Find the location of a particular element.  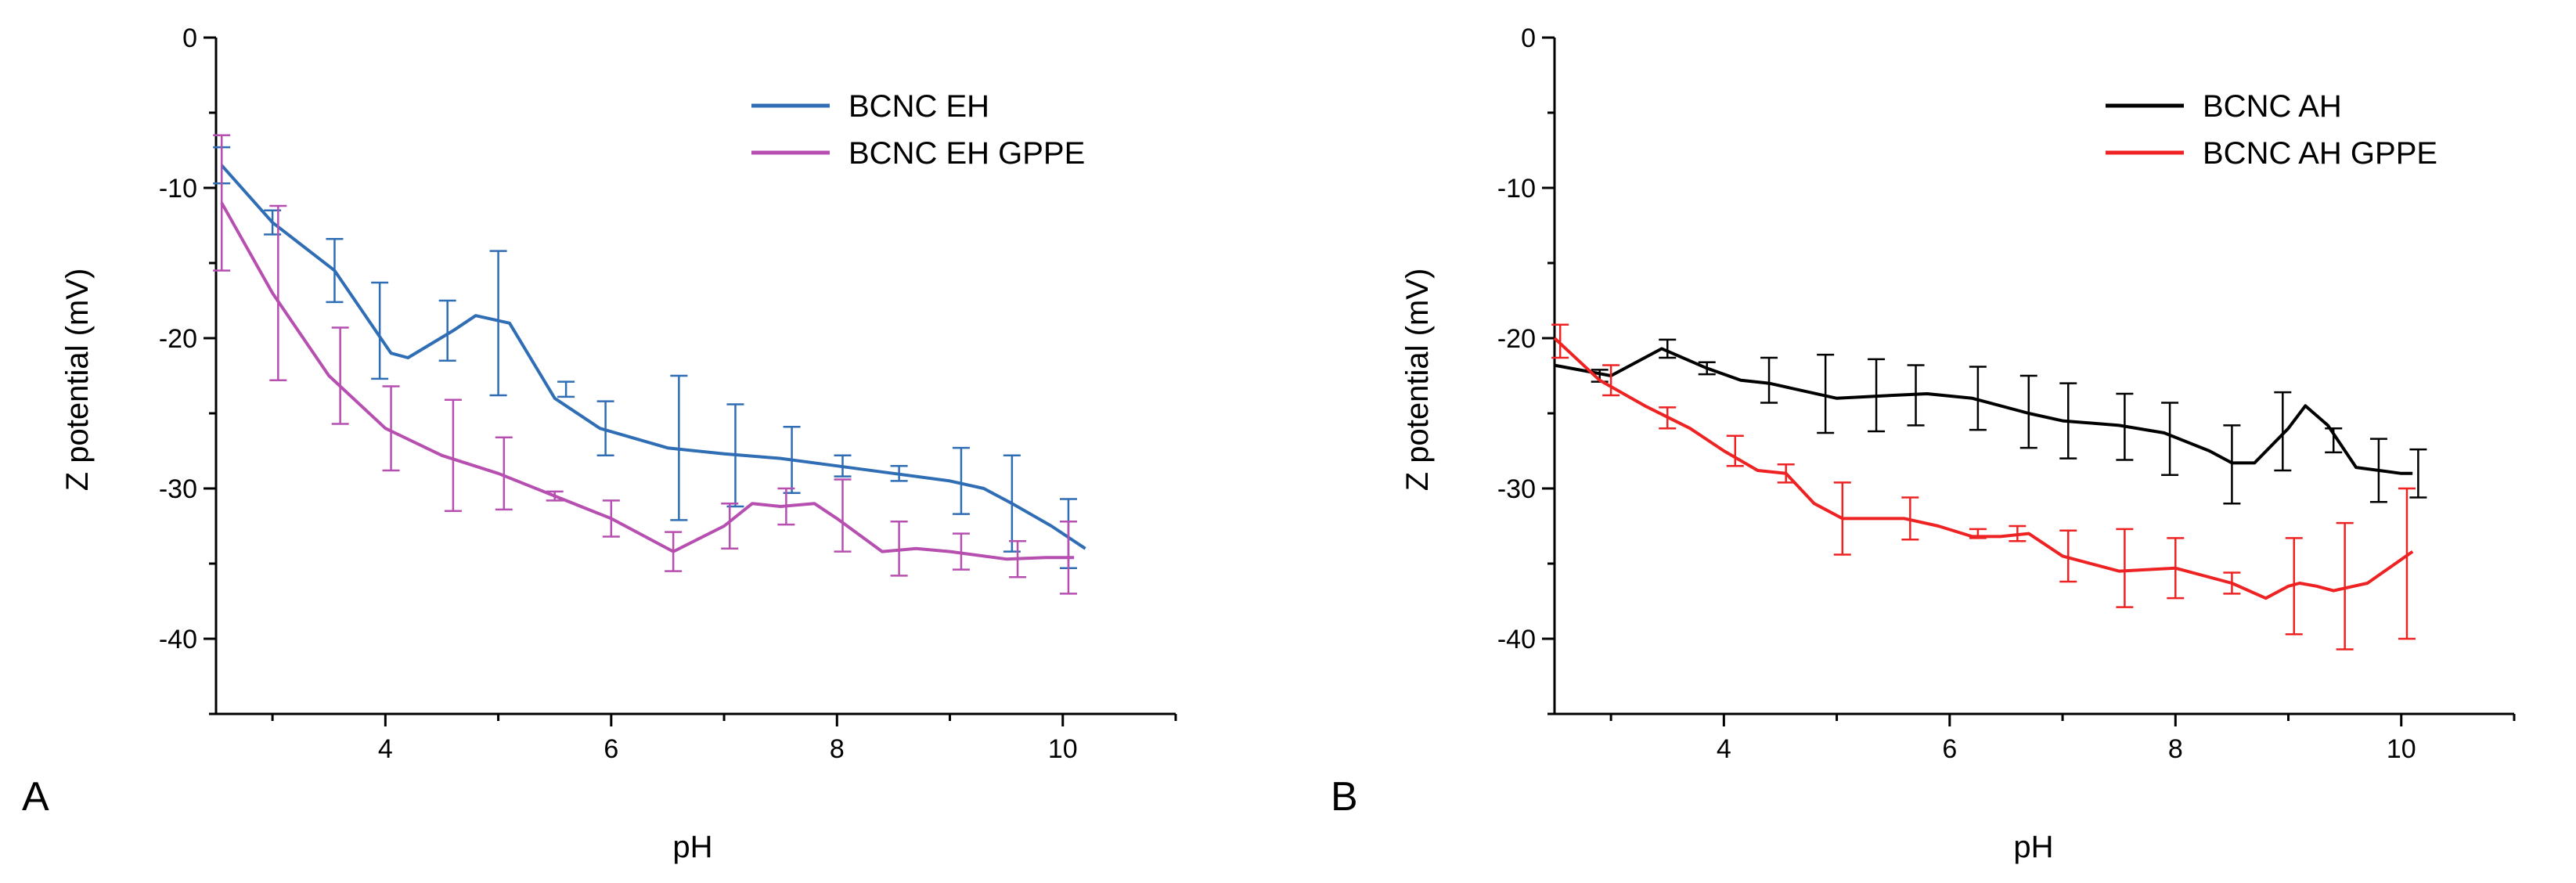

series-line-bcnc-ah is located at coordinates (1983, 411).